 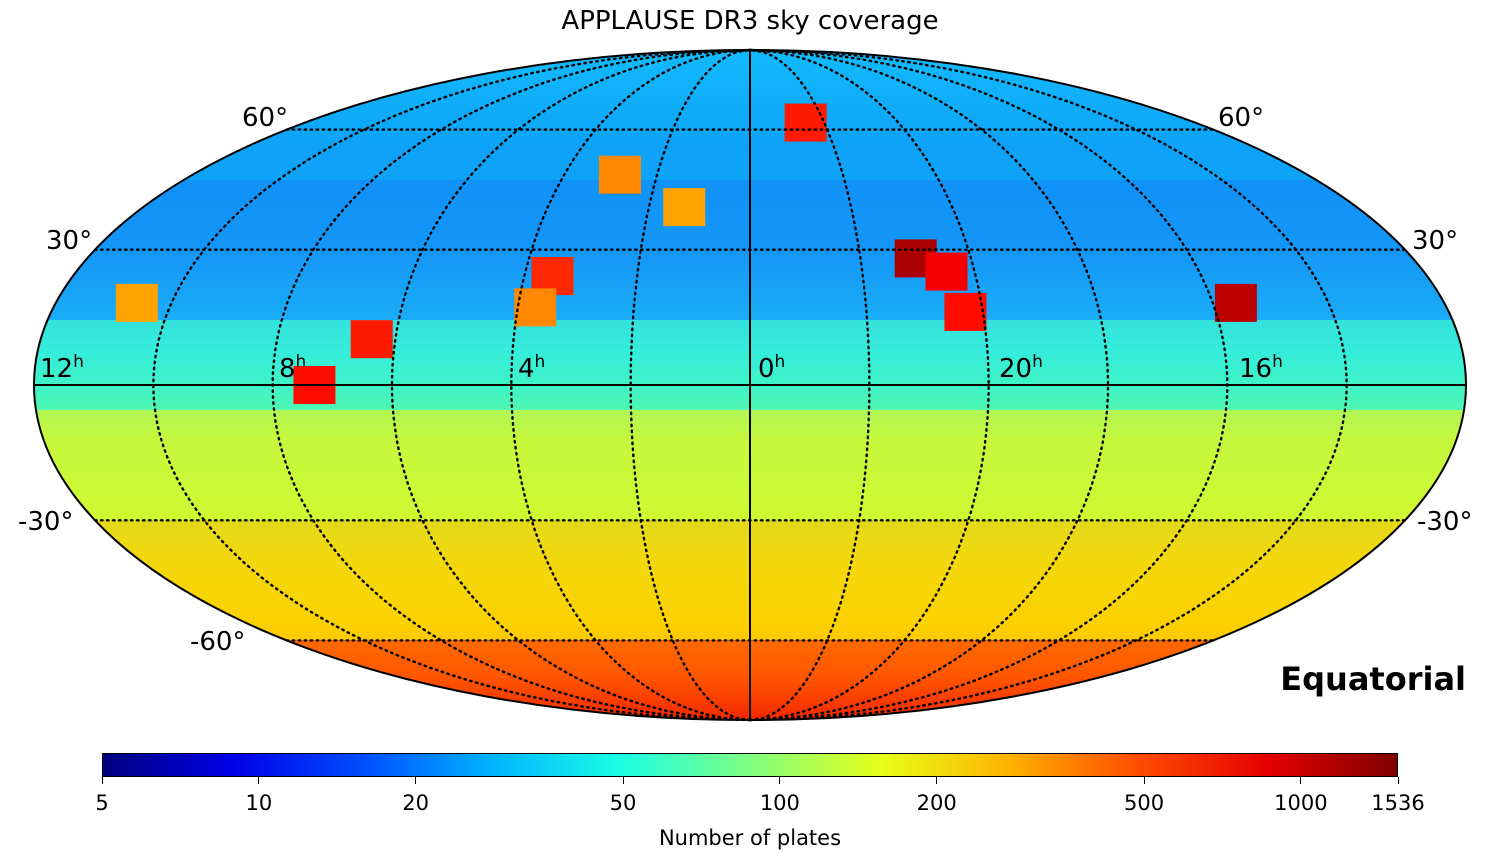 What do you see at coordinates (69, 241) in the screenshot?
I see `parallel-label-30-left: 30°` at bounding box center [69, 241].